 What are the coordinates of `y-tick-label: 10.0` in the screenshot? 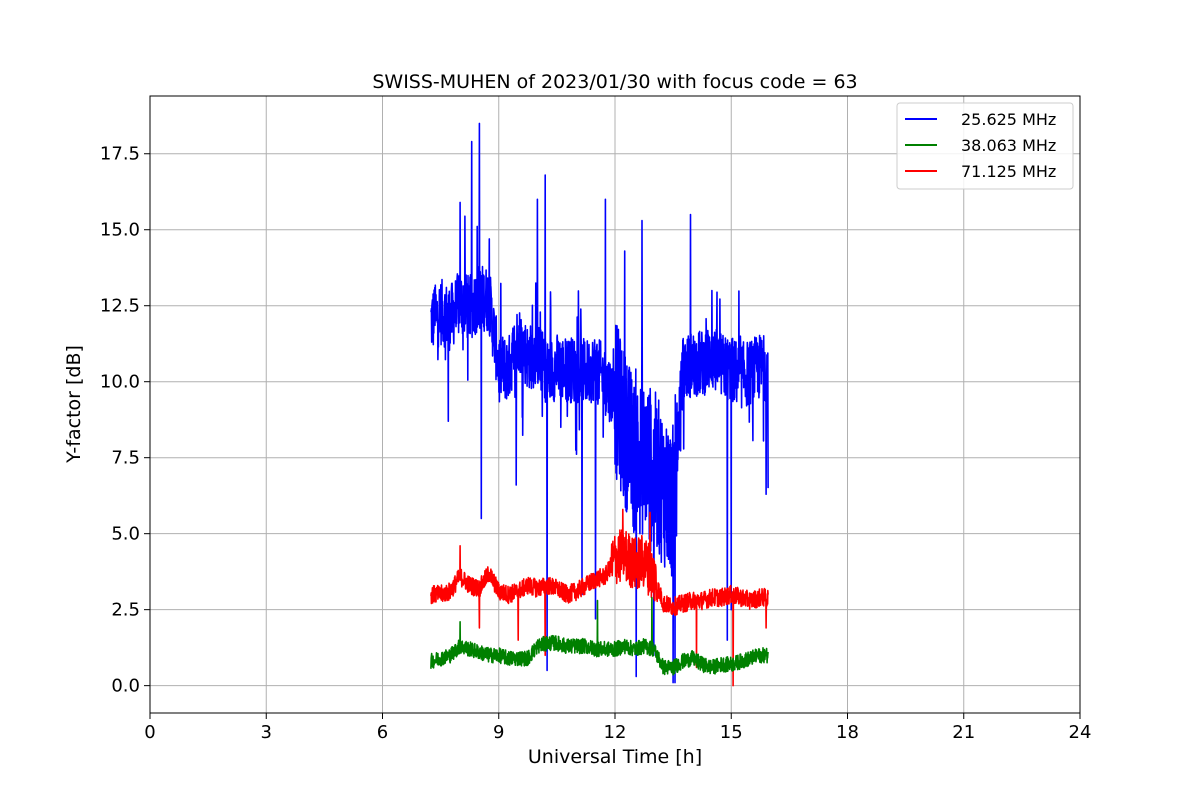 It's located at (120, 382).